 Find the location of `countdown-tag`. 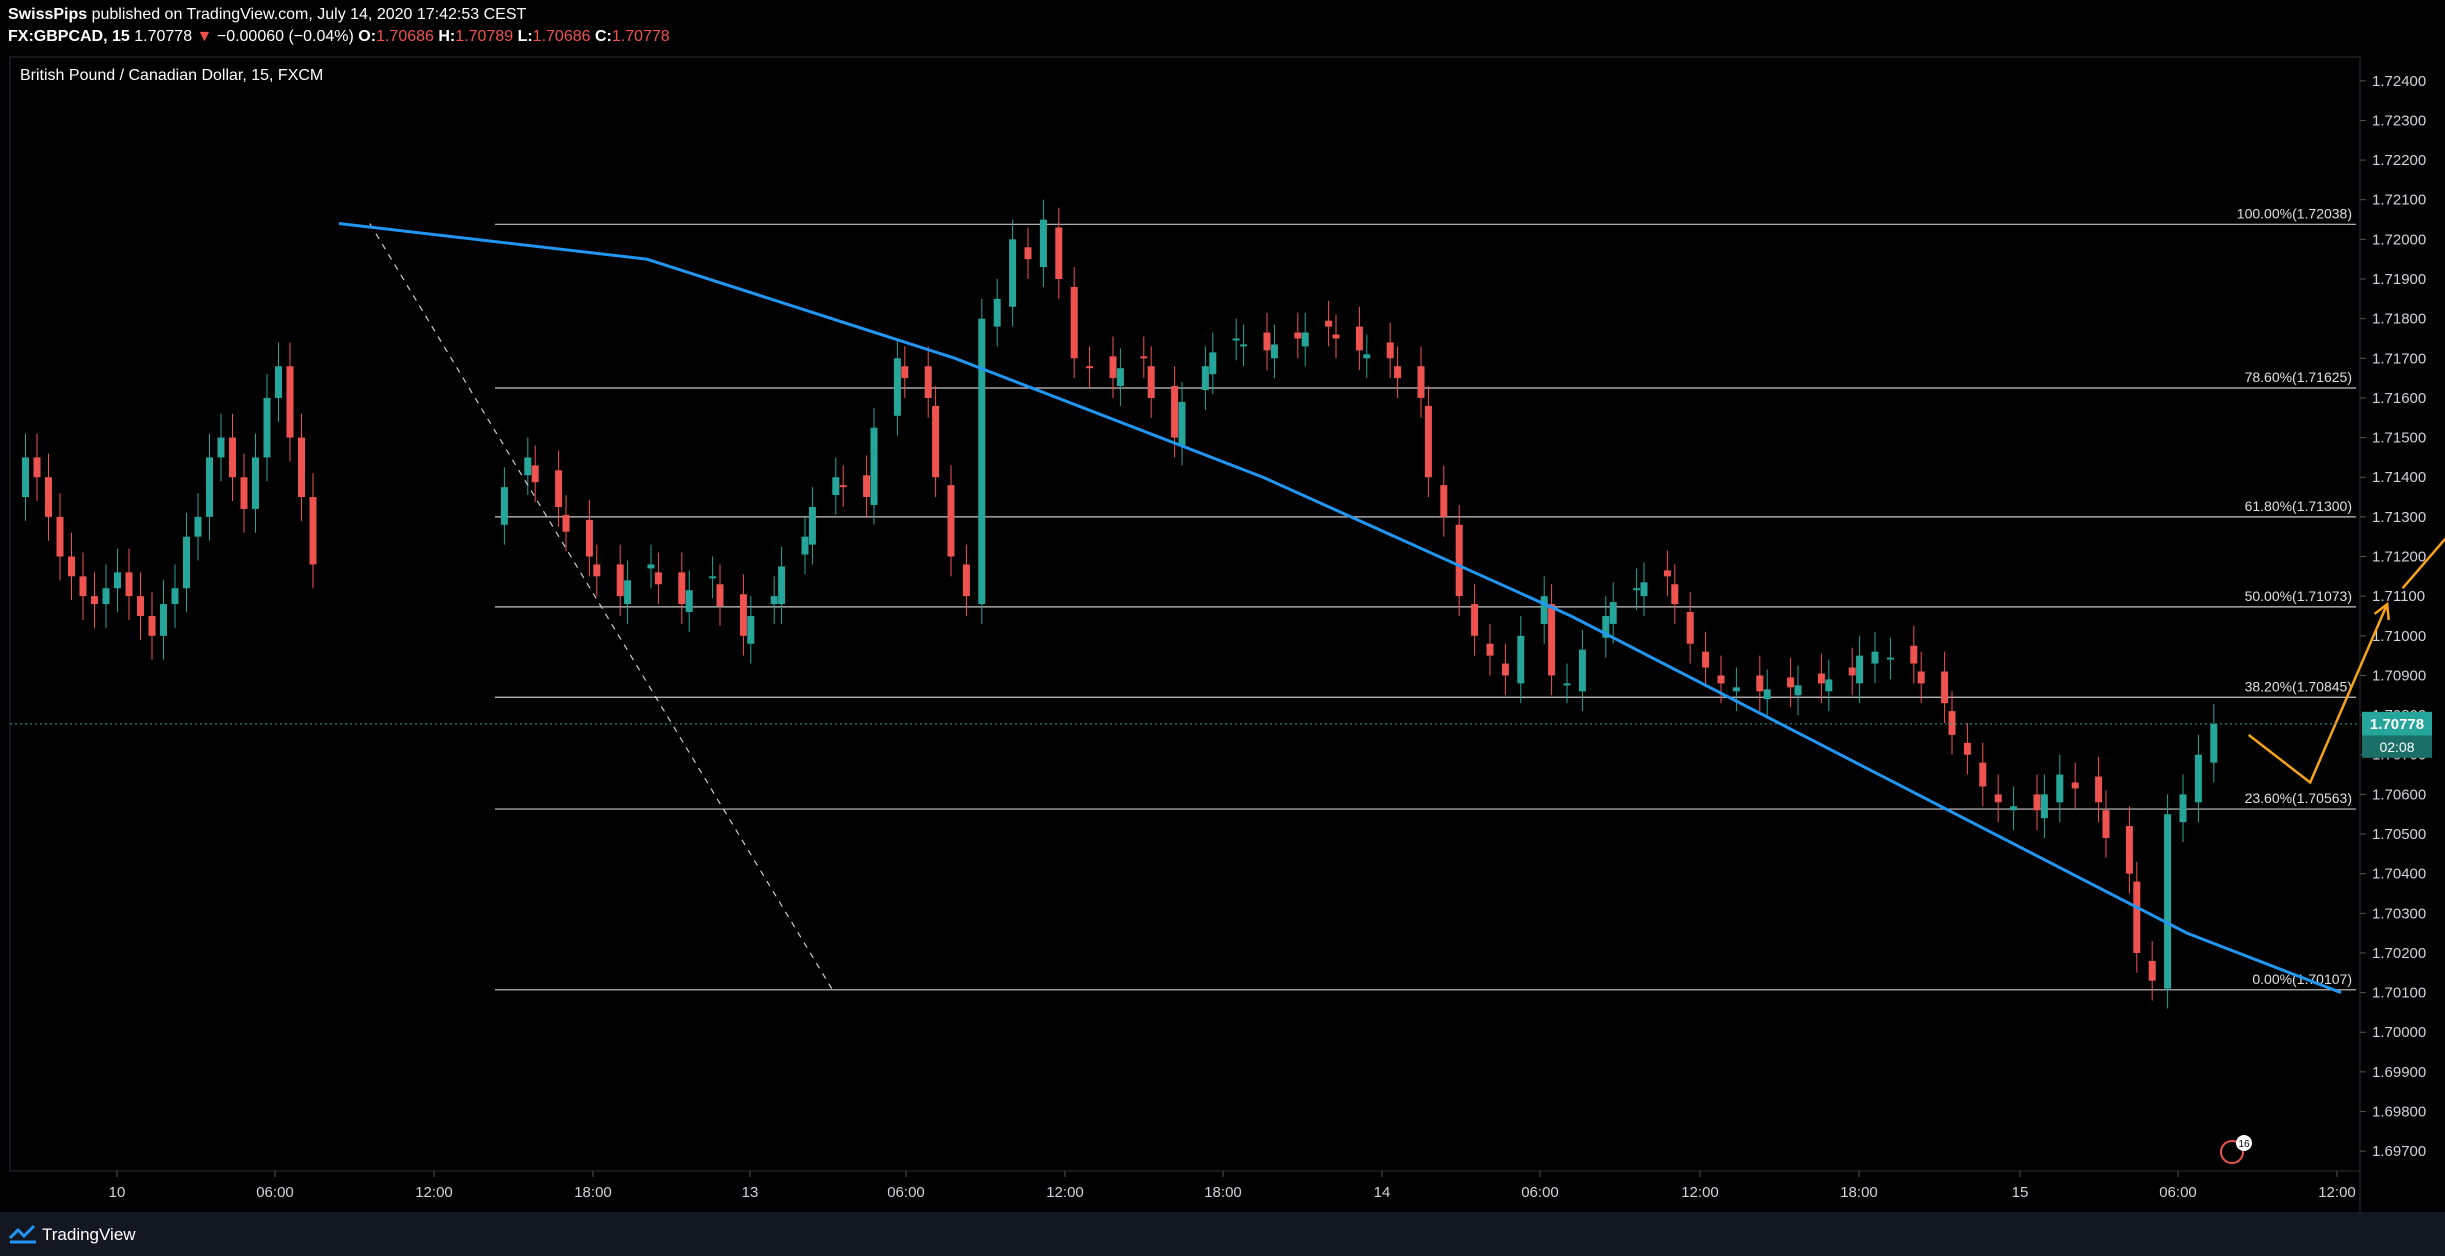

countdown-tag is located at coordinates (2397, 746).